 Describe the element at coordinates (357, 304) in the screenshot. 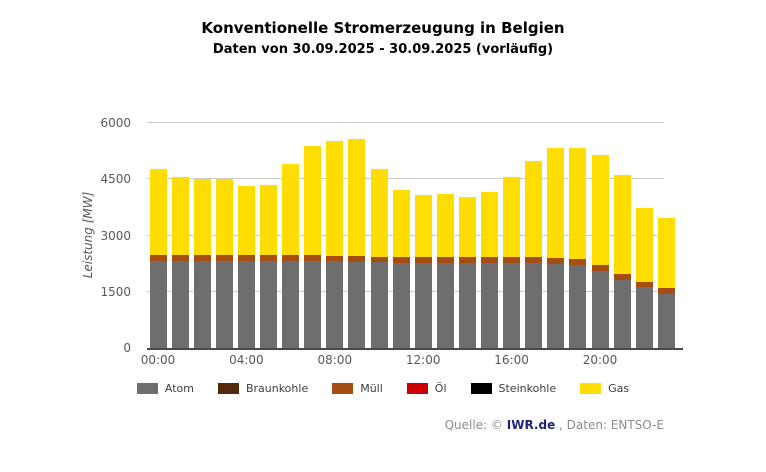

I see `bar-segment-atom-09:00` at that location.